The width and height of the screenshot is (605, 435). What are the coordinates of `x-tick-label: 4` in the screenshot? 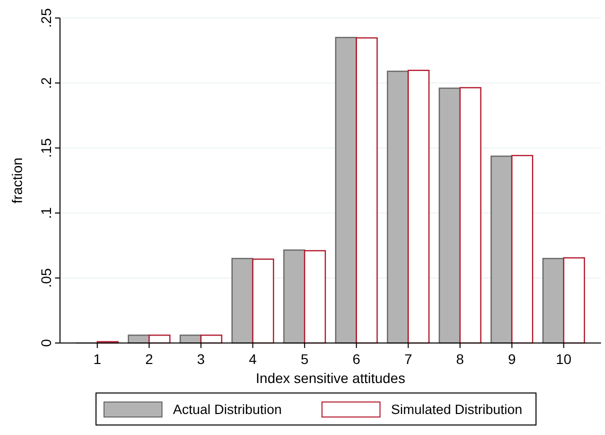 It's located at (252, 359).